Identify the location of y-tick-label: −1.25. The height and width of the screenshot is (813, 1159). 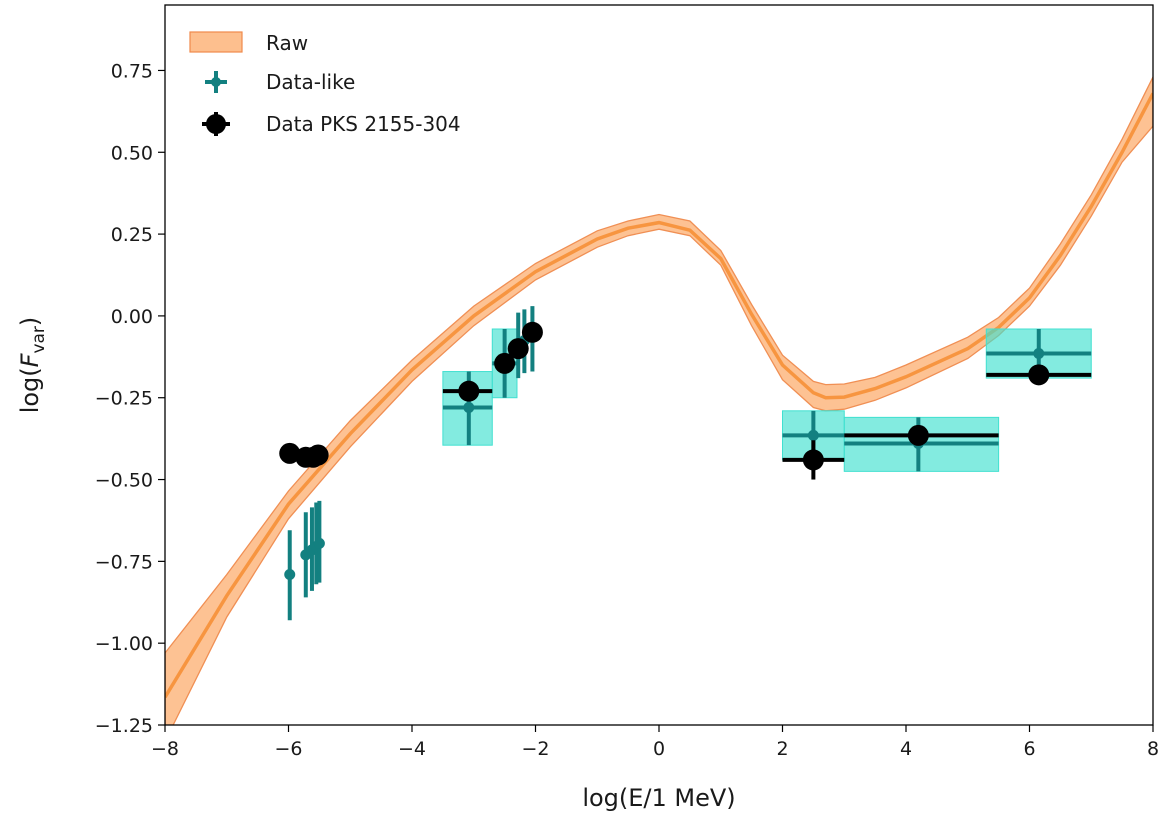
(124, 726).